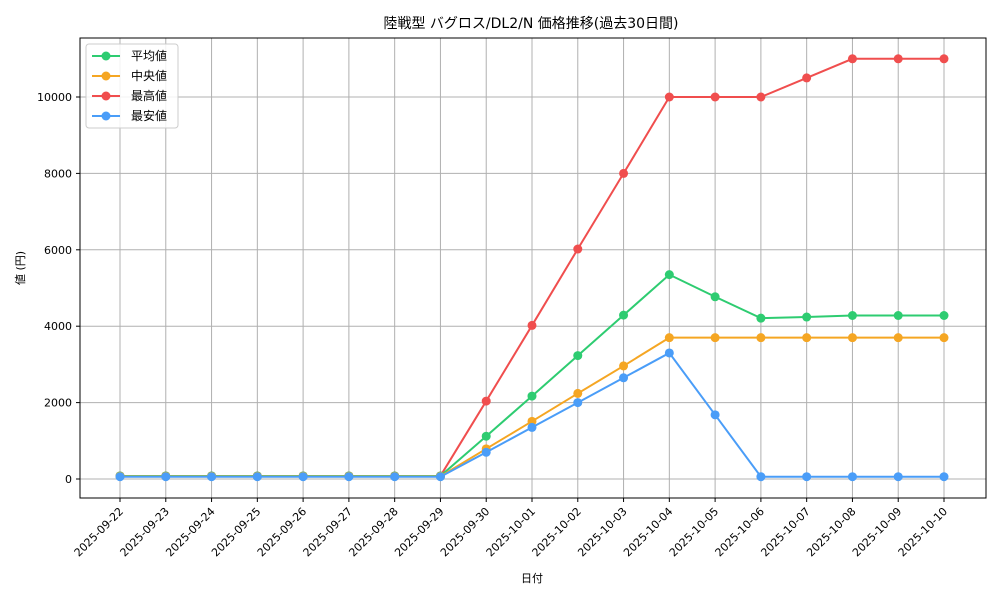  Describe the element at coordinates (58, 326) in the screenshot. I see `y-tick-label: 4000` at that location.